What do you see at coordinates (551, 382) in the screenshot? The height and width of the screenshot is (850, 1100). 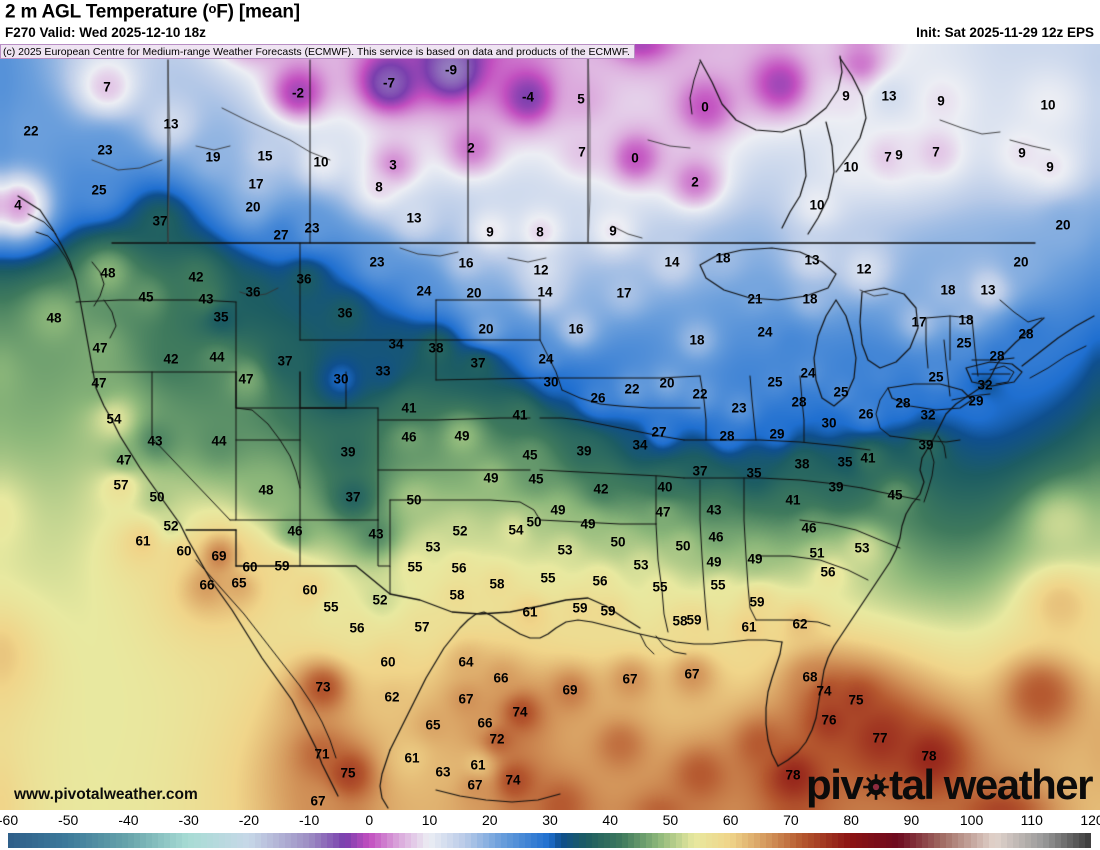 I see `temperature-value-label: 30` at bounding box center [551, 382].